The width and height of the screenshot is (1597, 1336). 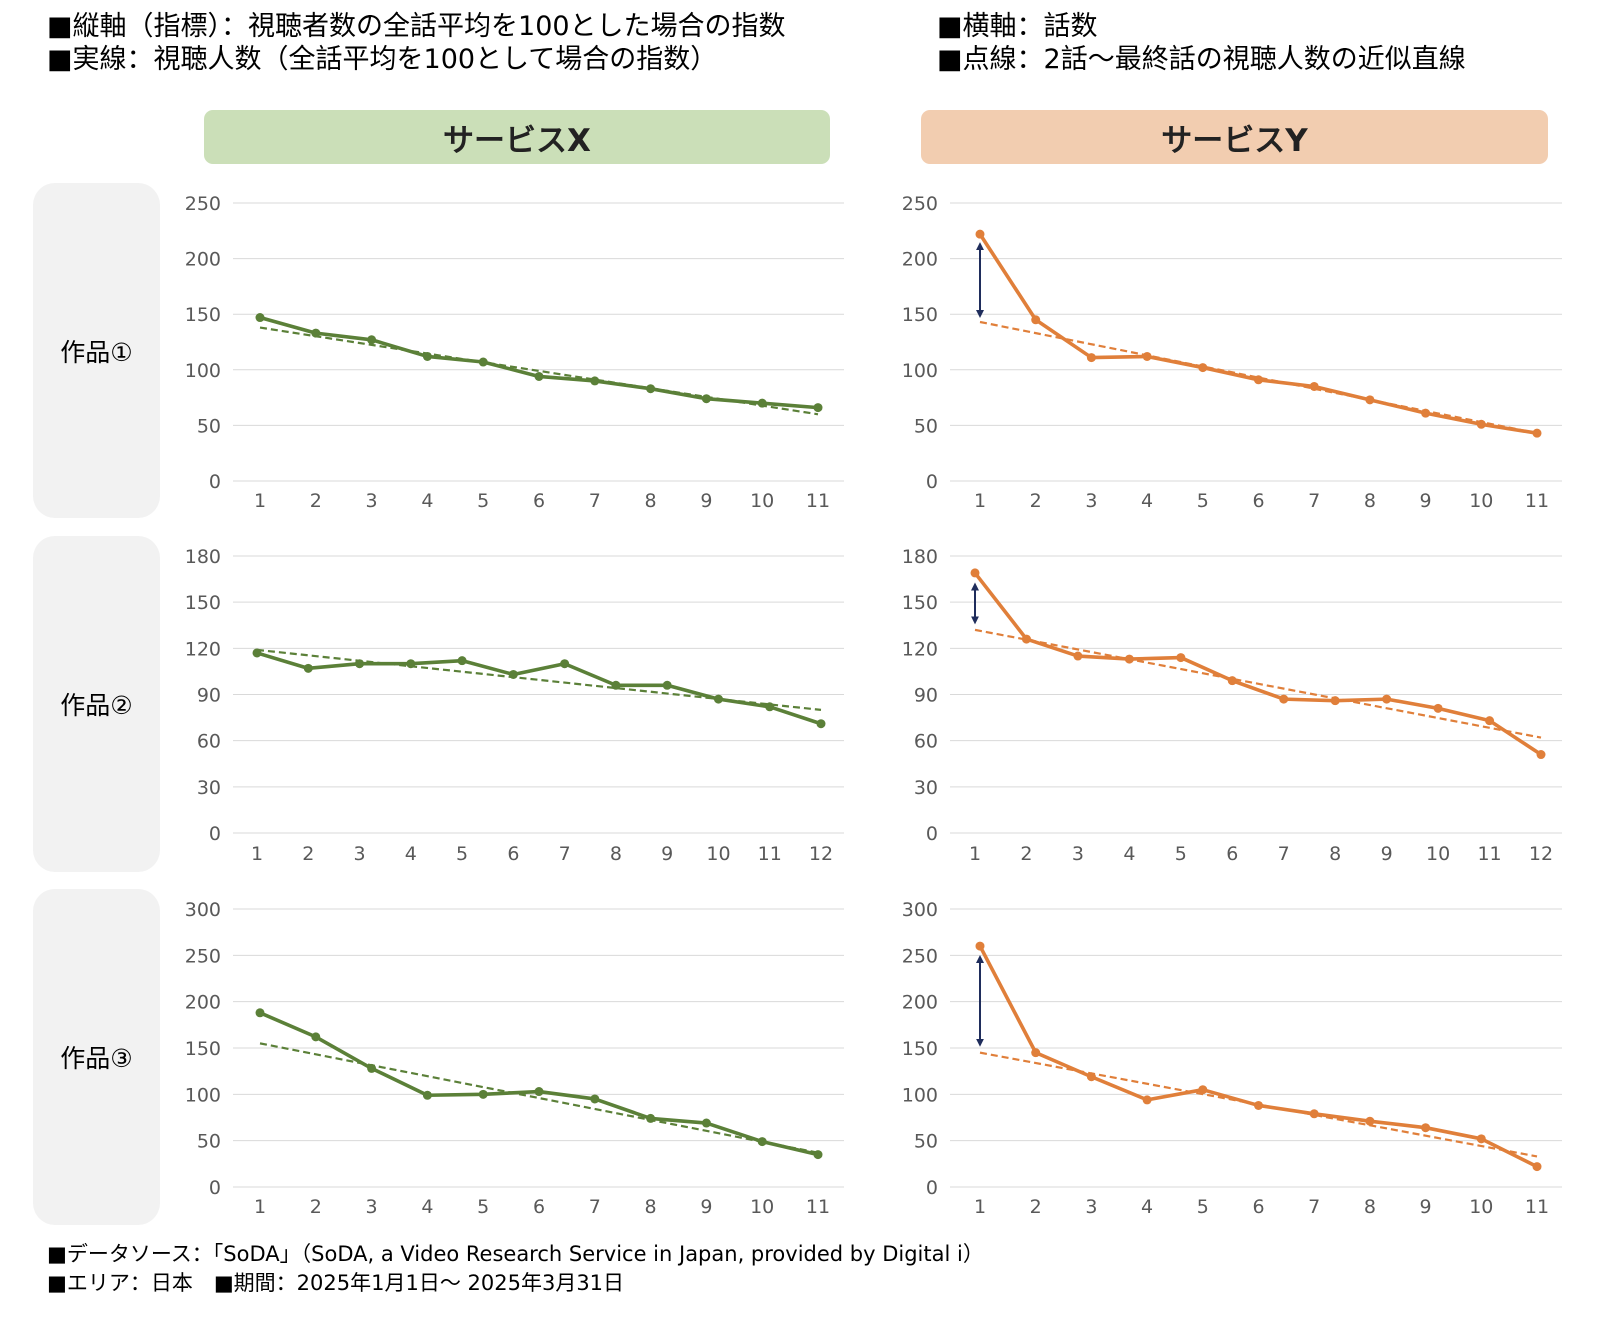 What do you see at coordinates (770, 854) in the screenshot?
I see `x2-x-tick-11: 11` at bounding box center [770, 854].